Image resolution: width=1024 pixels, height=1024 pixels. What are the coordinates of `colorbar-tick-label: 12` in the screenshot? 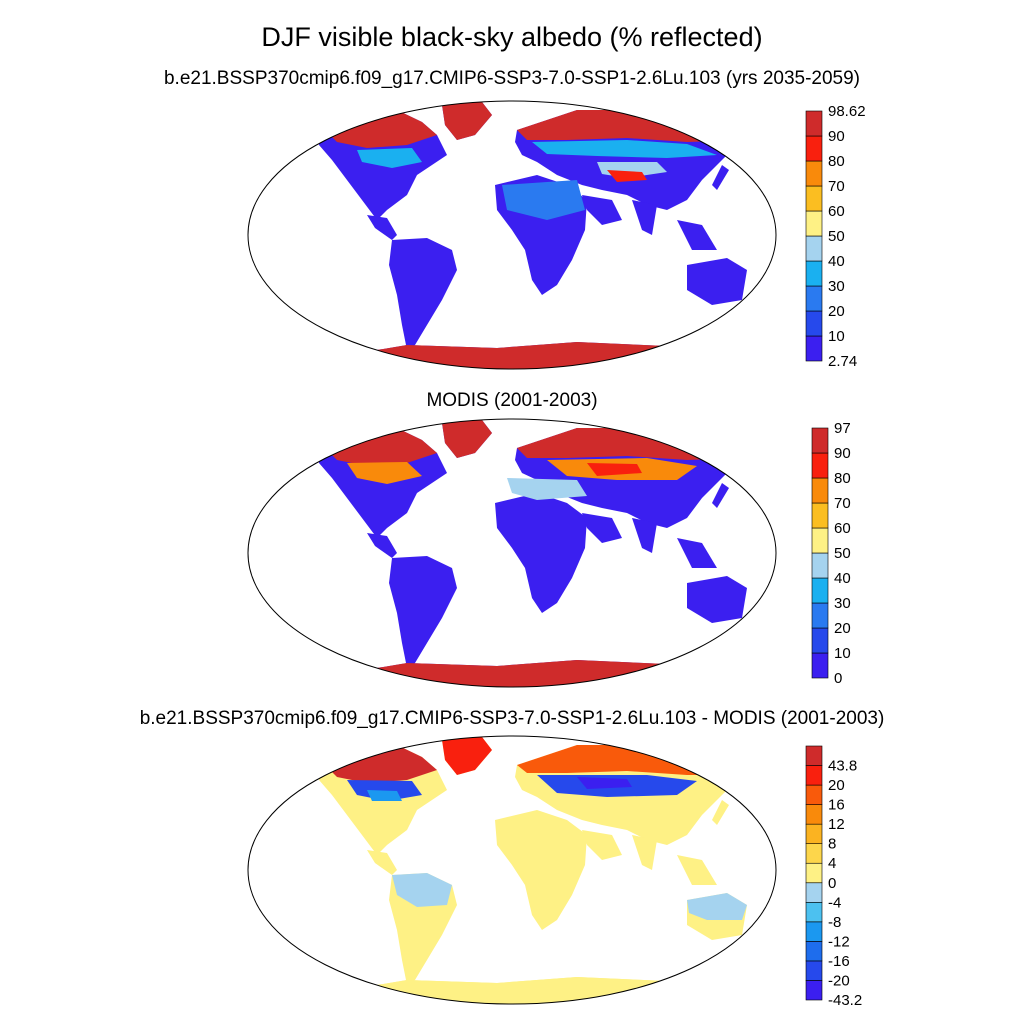 It's located at (836, 824).